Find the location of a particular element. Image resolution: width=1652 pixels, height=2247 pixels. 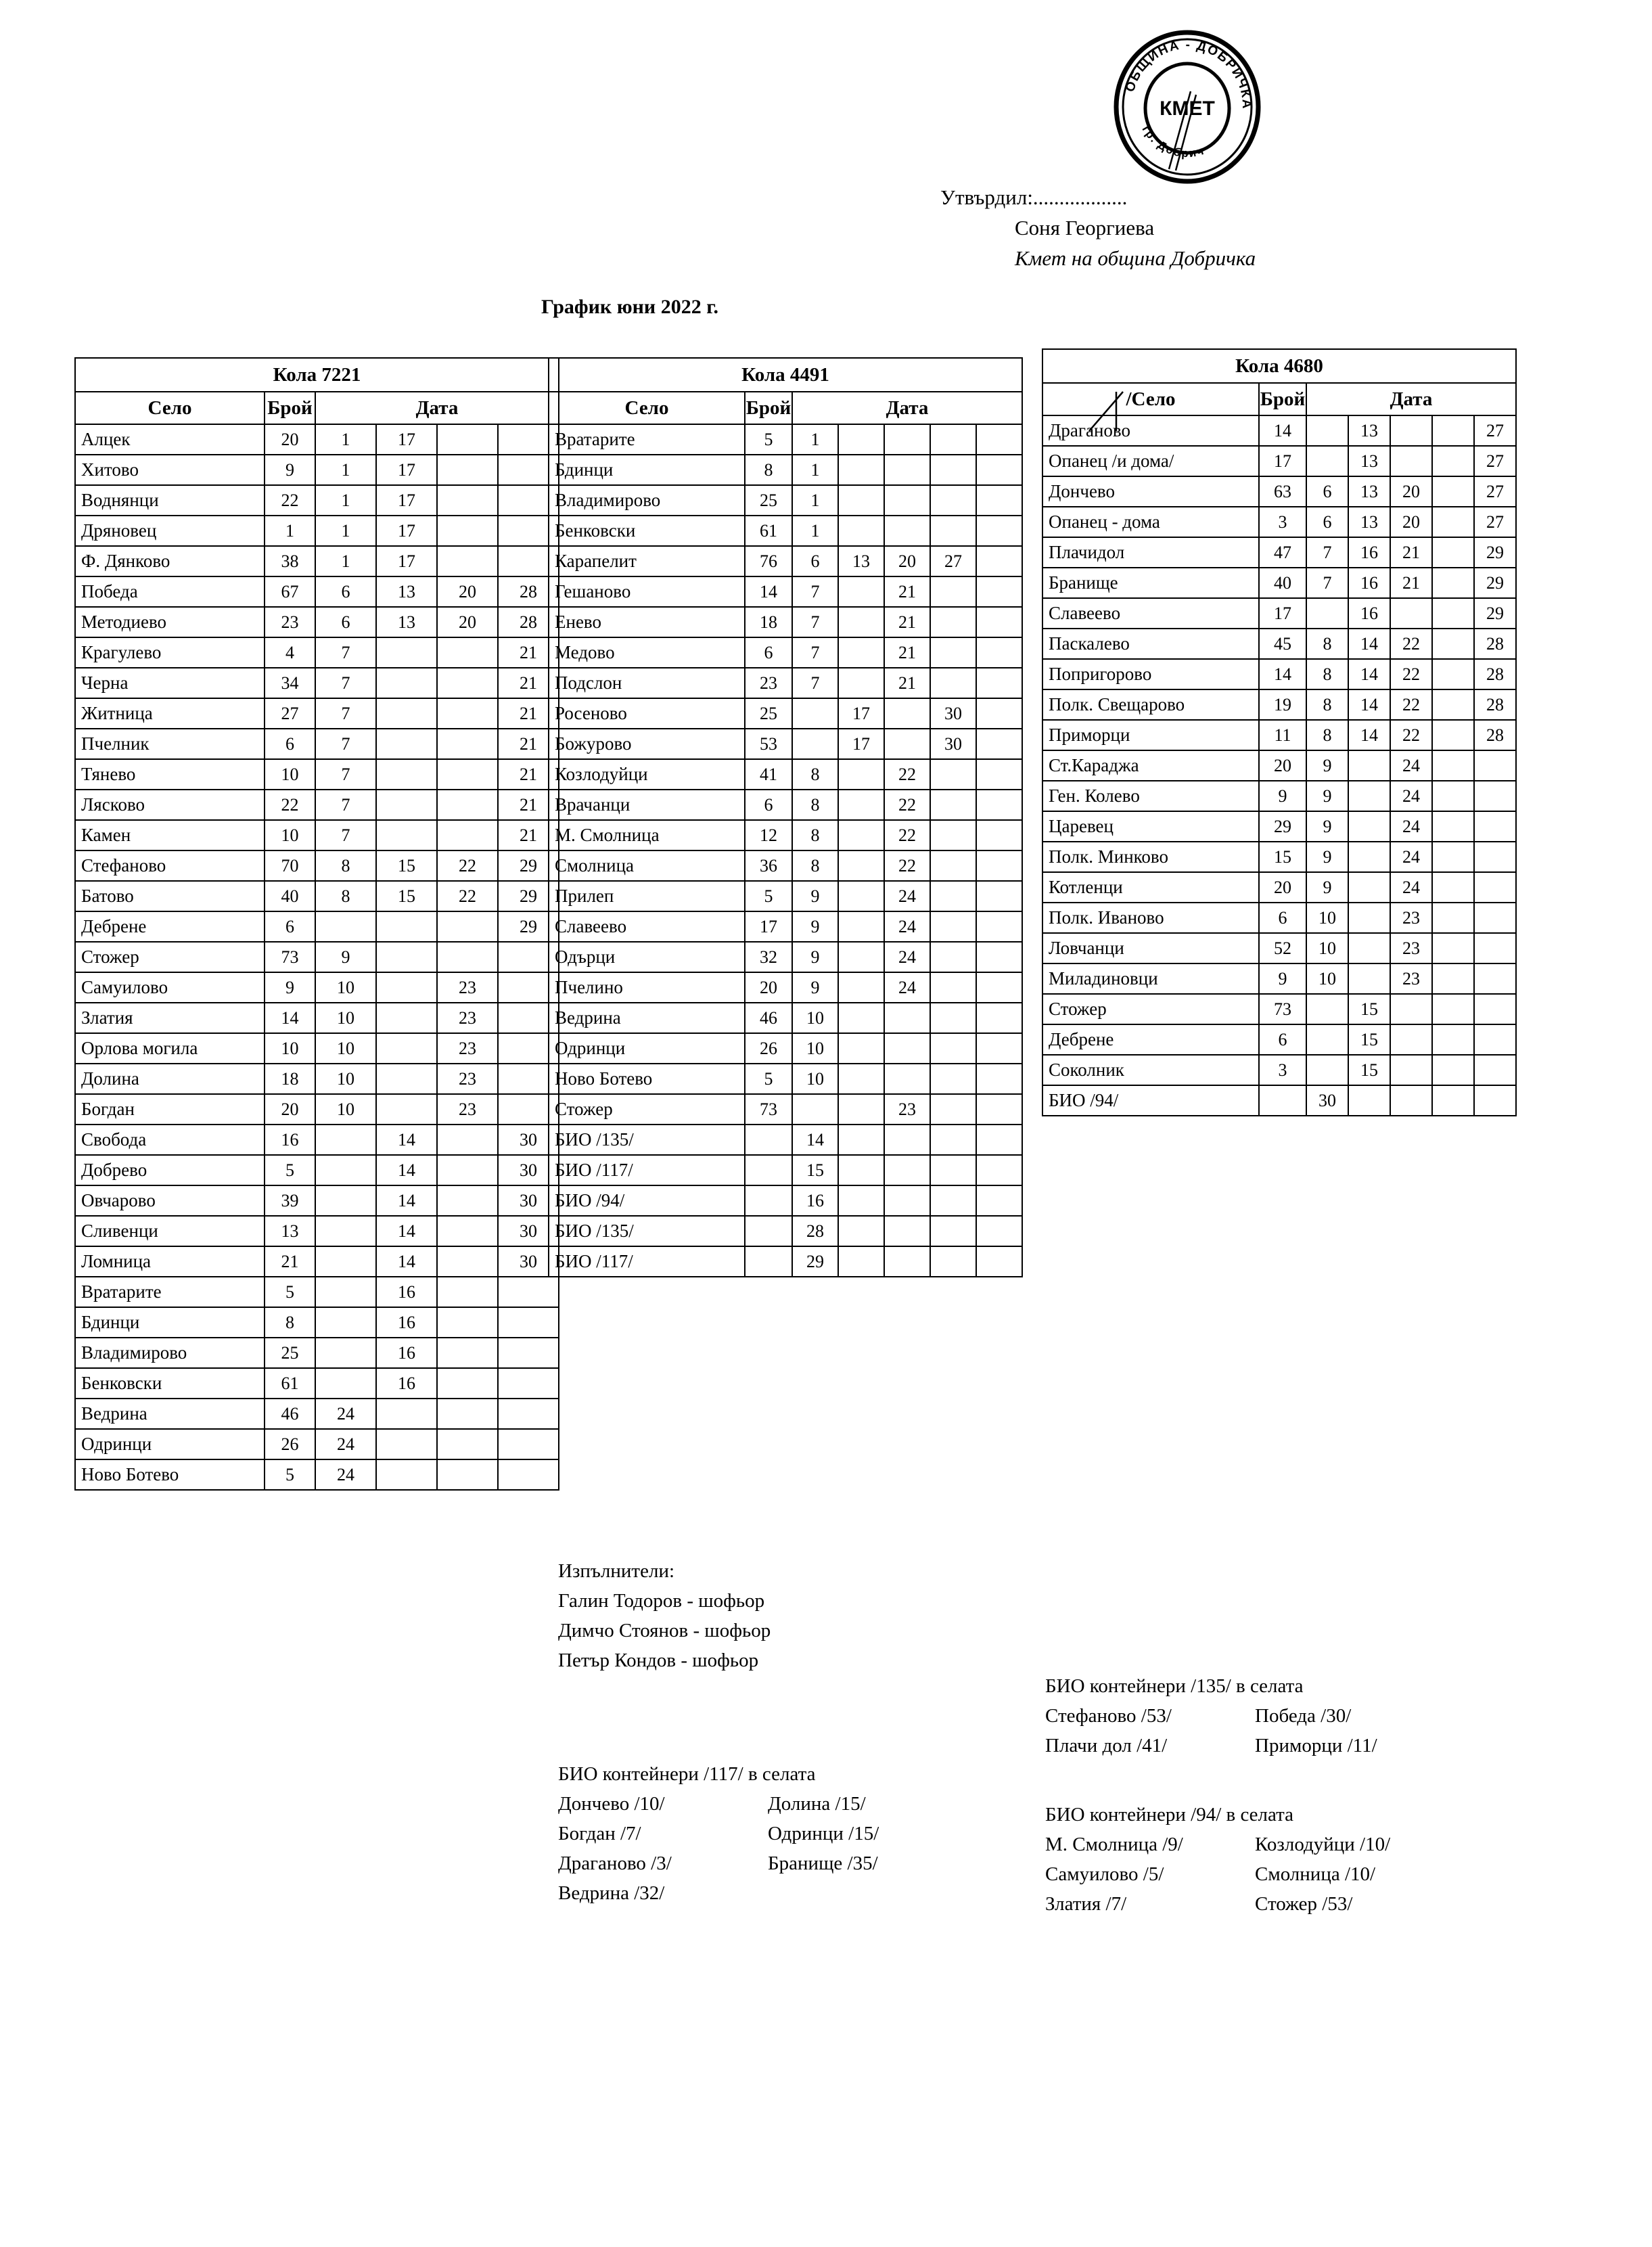

cell-count: 73 is located at coordinates (769, 1109).